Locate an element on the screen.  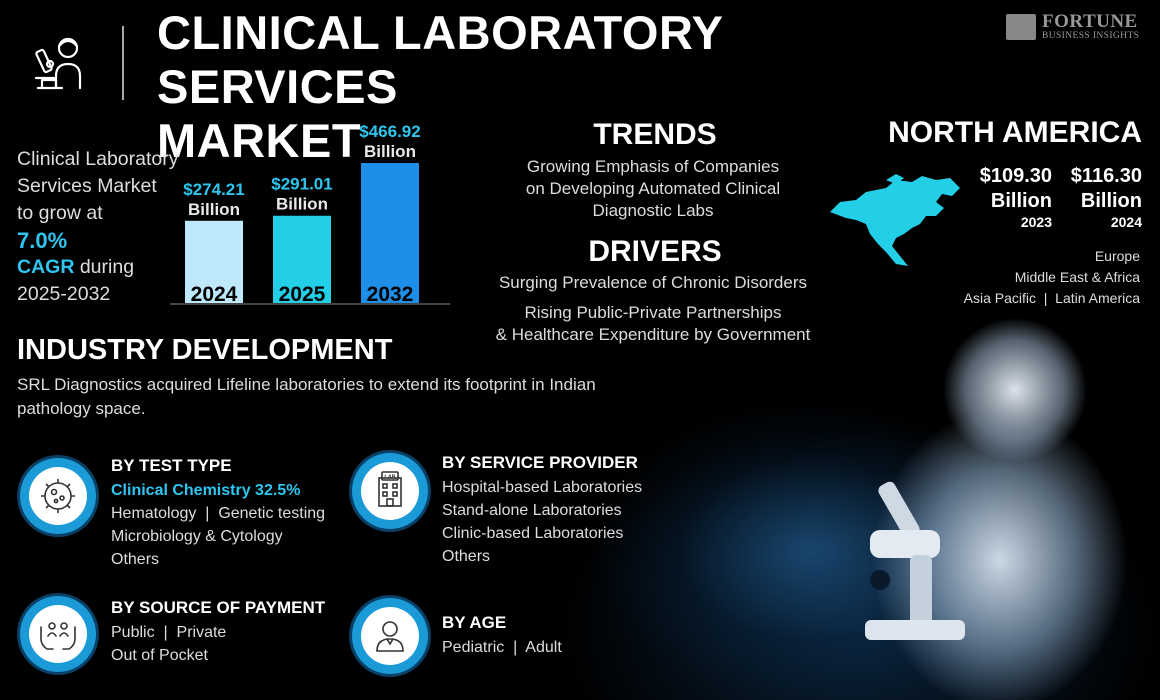
payment-badge is located at coordinates (58, 634).